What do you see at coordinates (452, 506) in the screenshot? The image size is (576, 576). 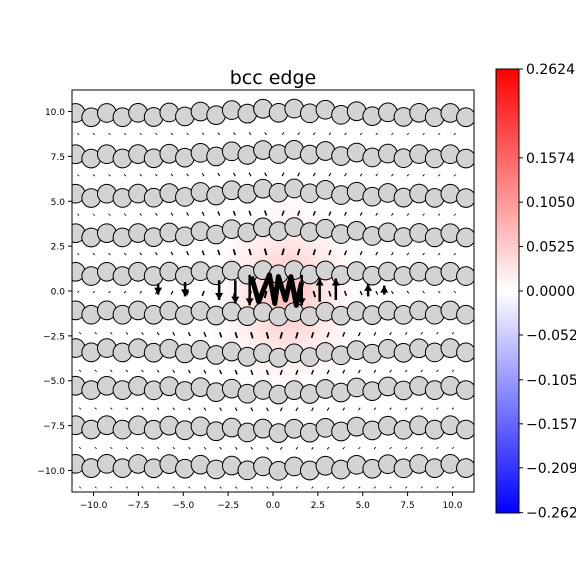 I see `x-tick-label: 10.0` at bounding box center [452, 506].